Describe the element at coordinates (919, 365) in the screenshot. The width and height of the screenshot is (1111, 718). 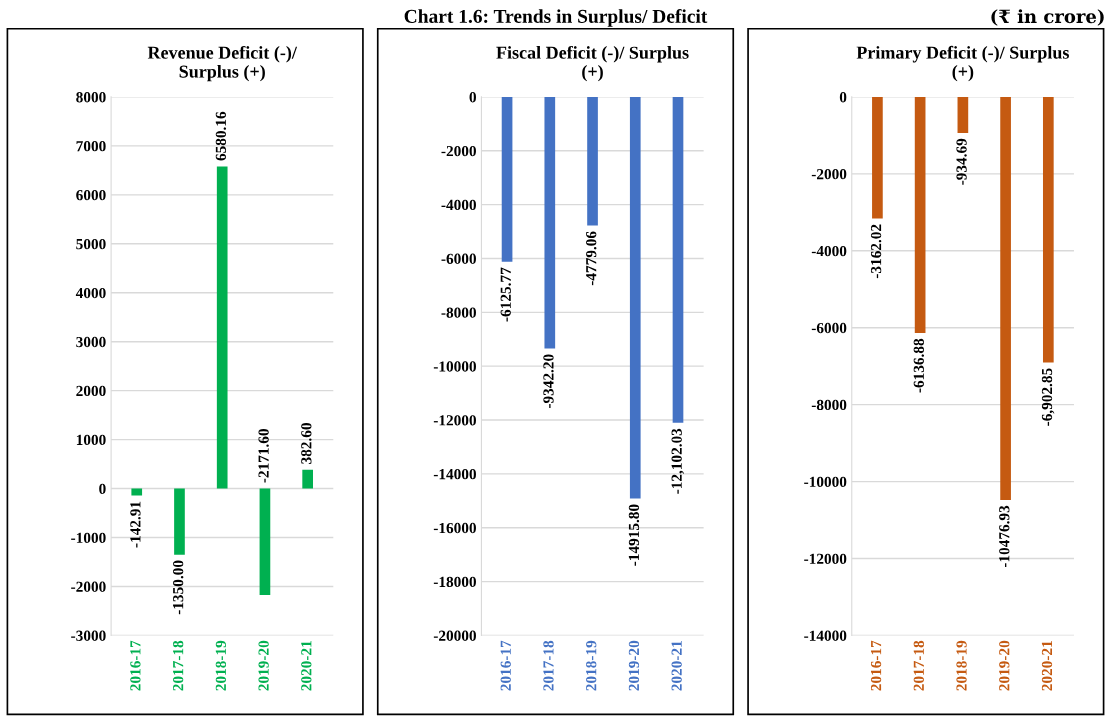
I see `text: -6136.88` at that location.